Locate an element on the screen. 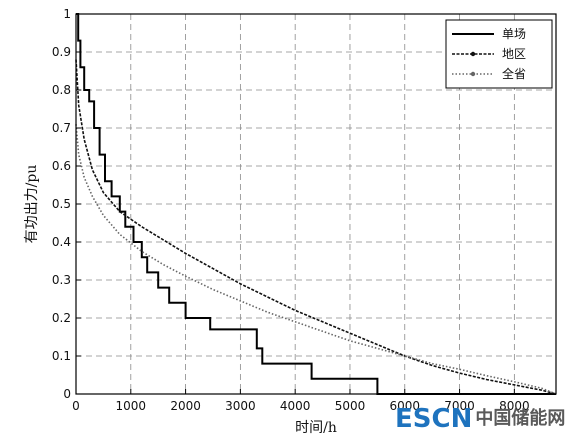  x-tick-label: 1000 is located at coordinates (131, 406).